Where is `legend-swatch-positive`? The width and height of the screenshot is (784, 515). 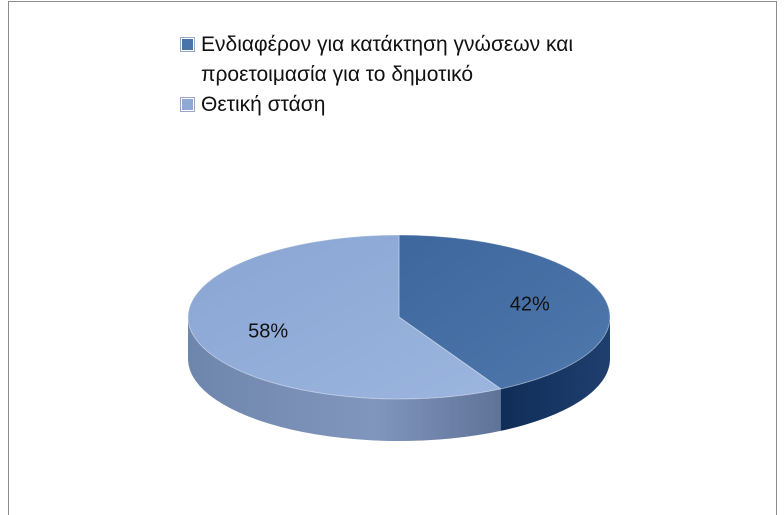
legend-swatch-positive is located at coordinates (187, 104).